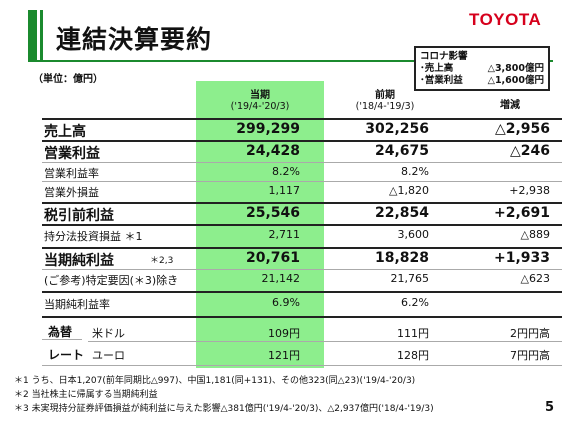 The width and height of the screenshot is (583, 422). What do you see at coordinates (413, 234) in the screenshot?
I see `cell-prior: 3,600` at bounding box center [413, 234].